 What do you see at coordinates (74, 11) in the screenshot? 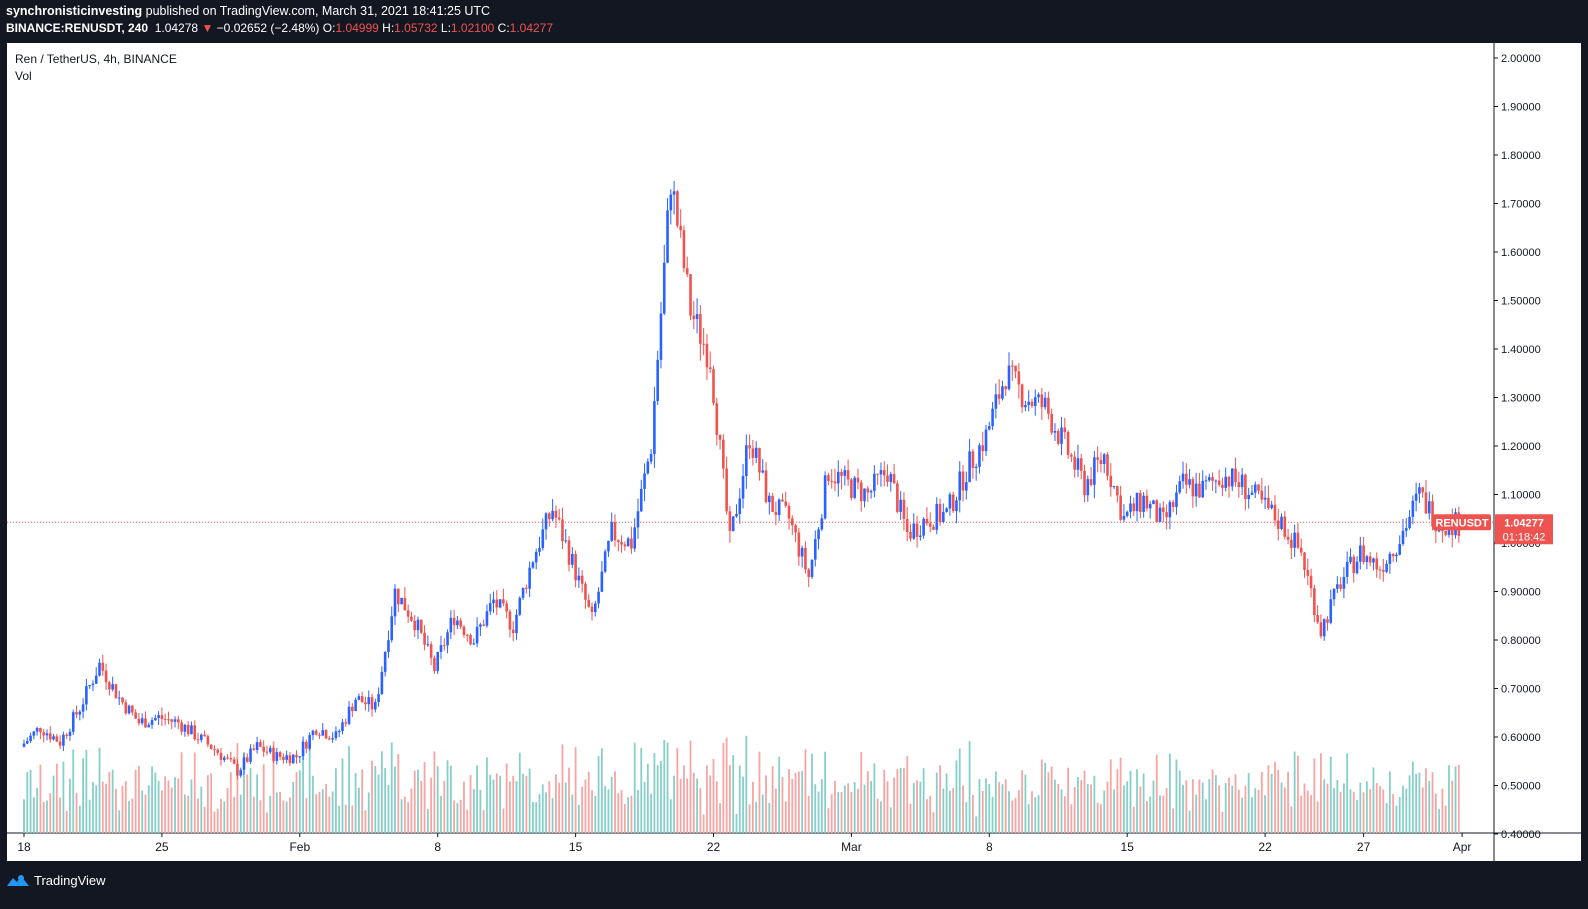
I see `author-name: synchronisticinvesting` at bounding box center [74, 11].